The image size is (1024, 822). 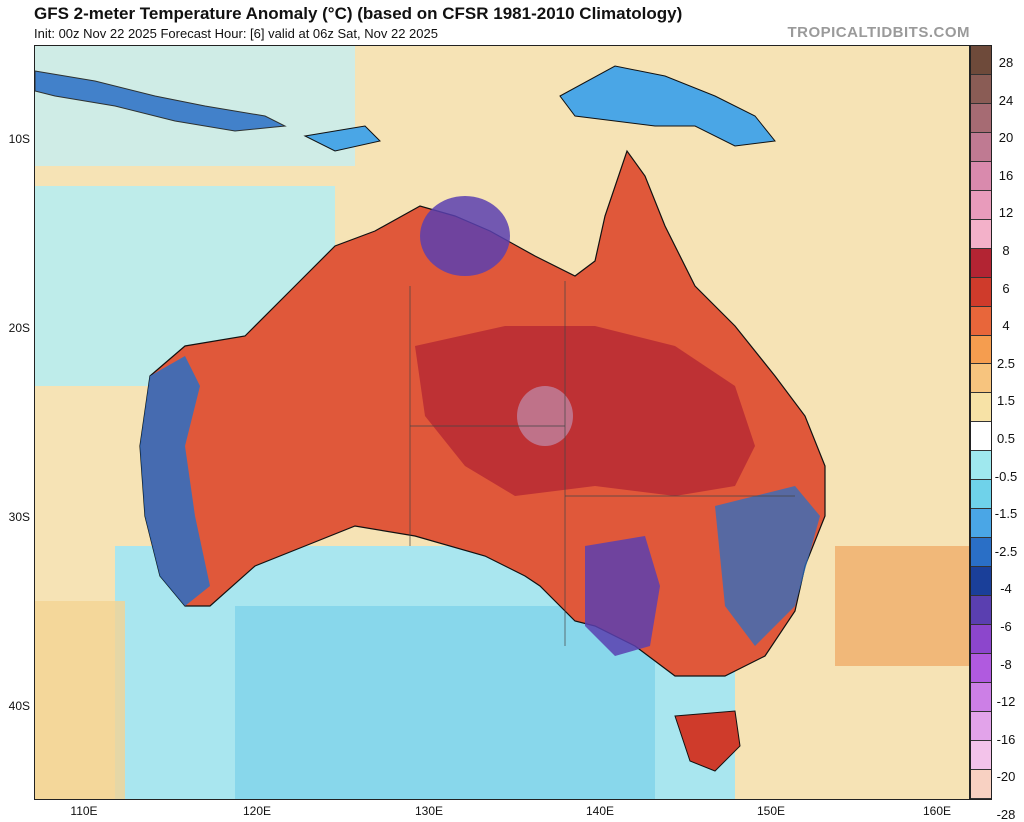 What do you see at coordinates (1006, 664) in the screenshot?
I see `colorbar-label: -8` at bounding box center [1006, 664].